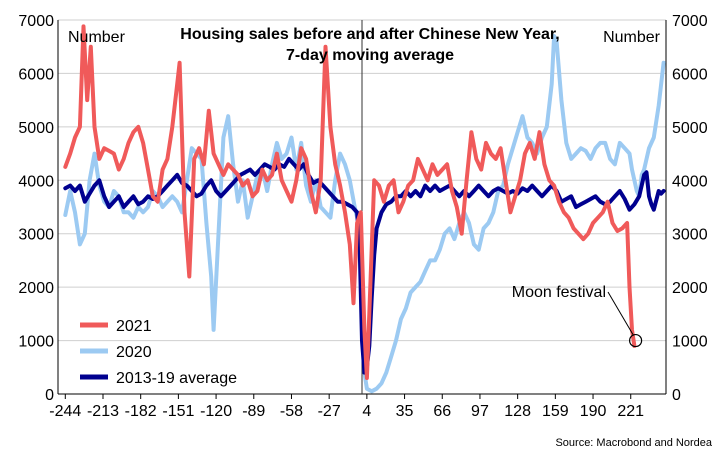 The image size is (728, 461). I want to click on x-tick--151: -151, so click(178, 411).